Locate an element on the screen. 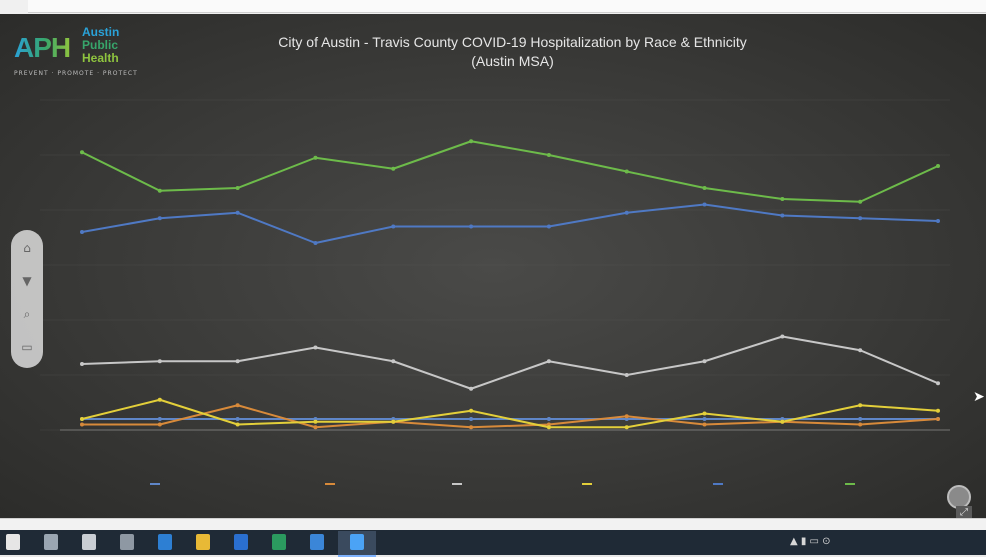 Image resolution: width=986 pixels, height=557 pixels. active-app-icon is located at coordinates (357, 542).